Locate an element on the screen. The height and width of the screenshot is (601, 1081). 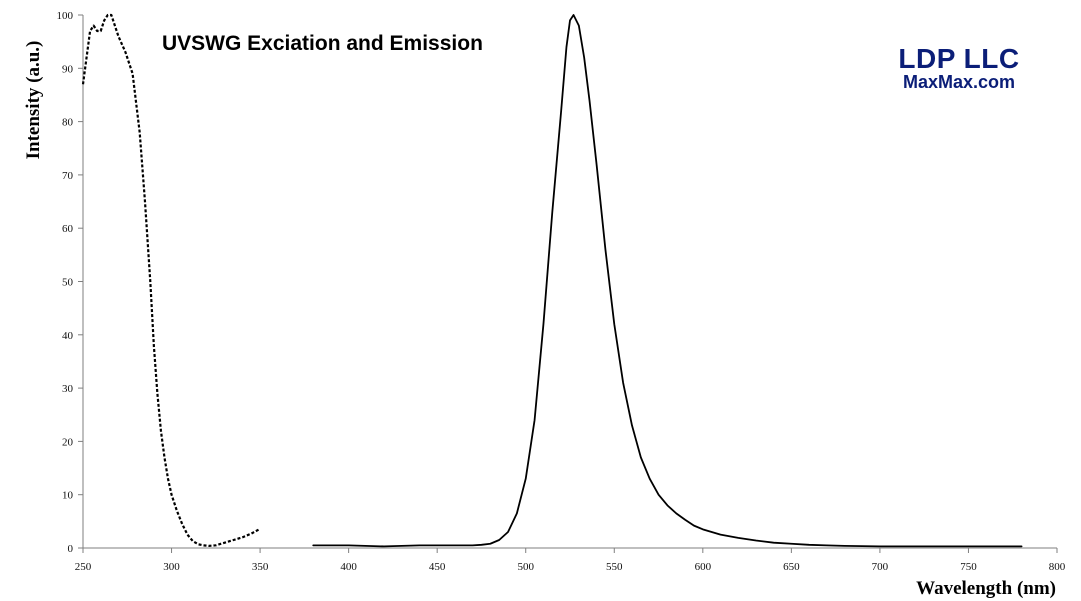
y-tick-label: 40 is located at coordinates (68, 336).